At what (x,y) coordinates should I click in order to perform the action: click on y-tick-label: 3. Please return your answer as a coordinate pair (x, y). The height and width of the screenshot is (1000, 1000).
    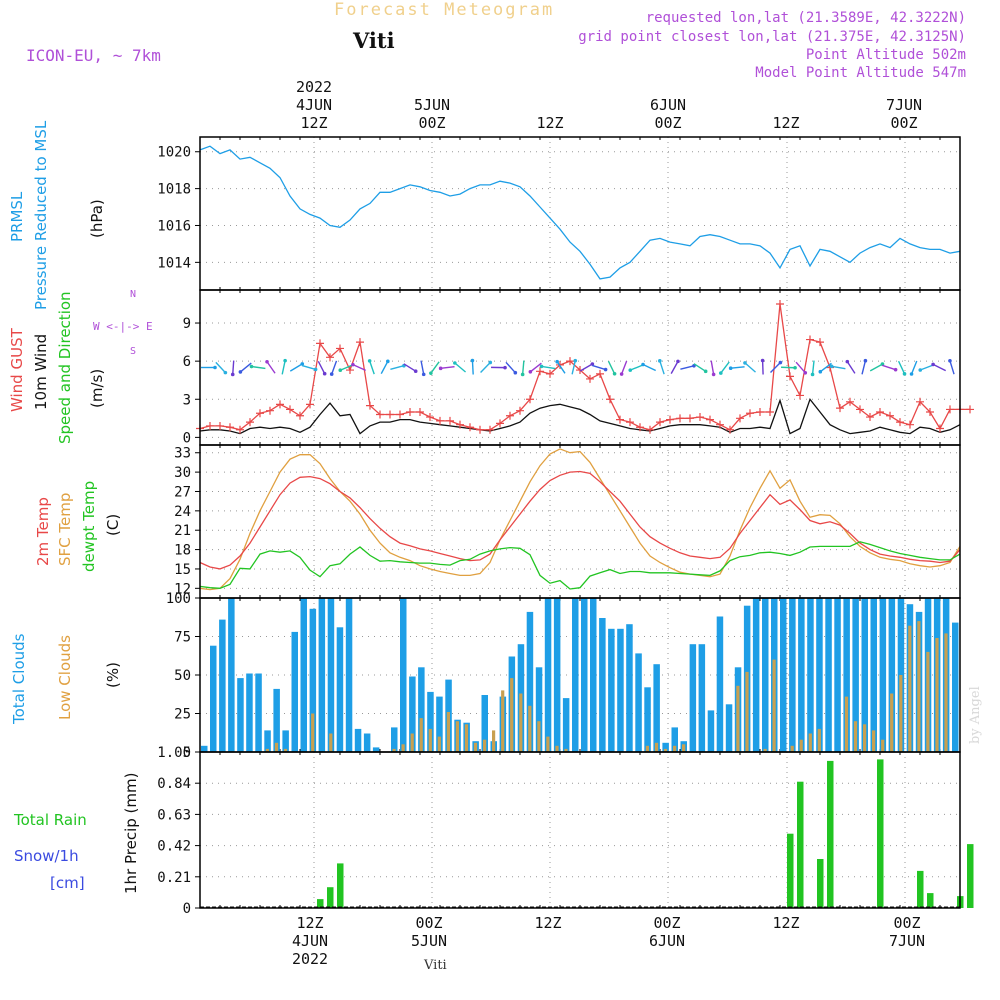
    Looking at the image, I should click on (187, 400).